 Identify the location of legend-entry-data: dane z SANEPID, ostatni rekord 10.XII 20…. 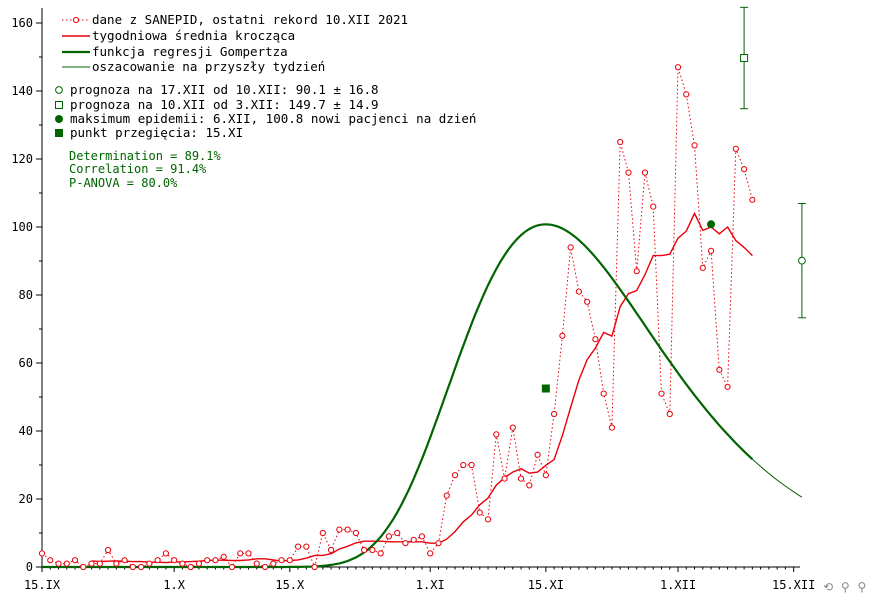
(235, 19).